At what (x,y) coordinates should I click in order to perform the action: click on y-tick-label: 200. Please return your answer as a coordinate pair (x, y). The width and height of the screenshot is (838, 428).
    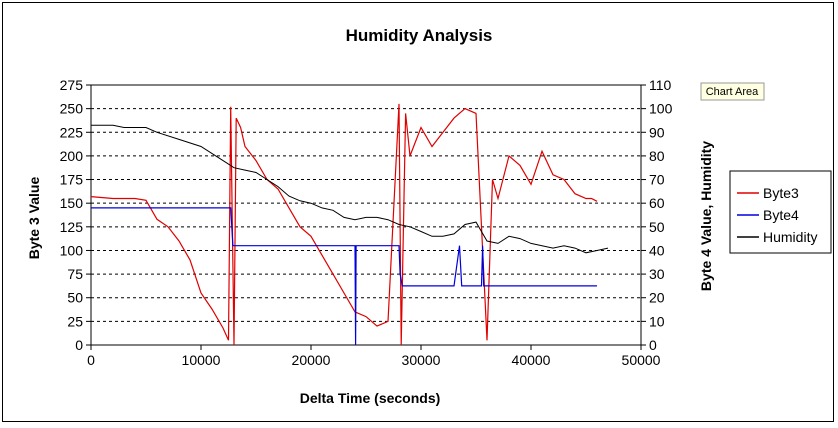
    Looking at the image, I should click on (72, 156).